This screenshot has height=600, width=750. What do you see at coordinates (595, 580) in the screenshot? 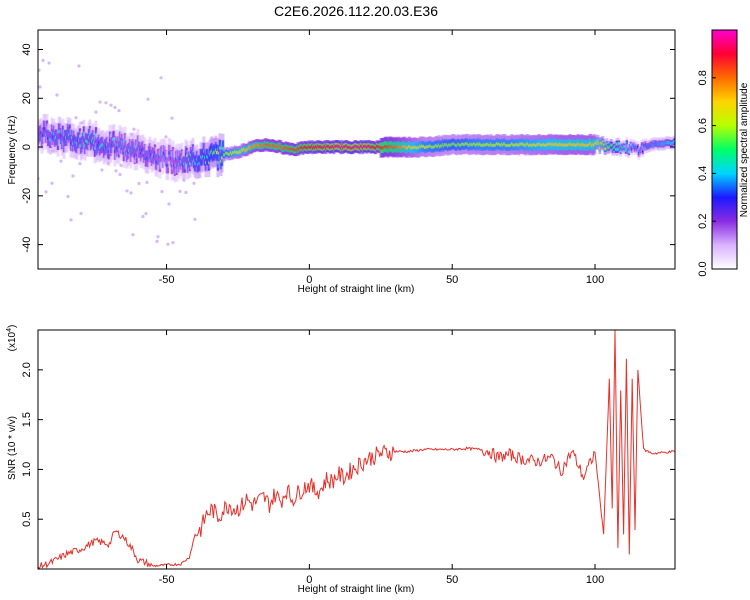
I see `snr-x-tick-label: 100` at bounding box center [595, 580].